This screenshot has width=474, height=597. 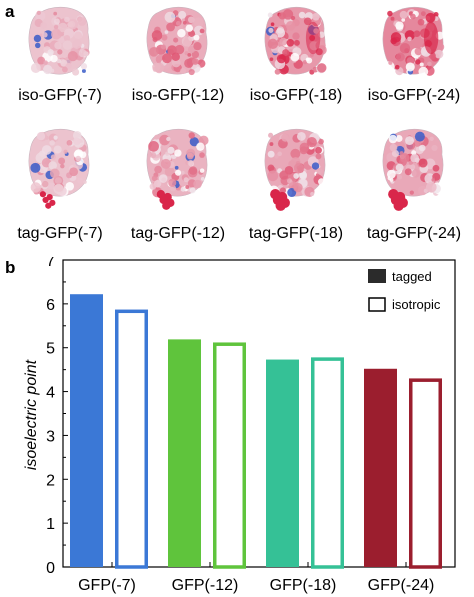 I want to click on y-tick-label: 3, so click(x=50, y=436).